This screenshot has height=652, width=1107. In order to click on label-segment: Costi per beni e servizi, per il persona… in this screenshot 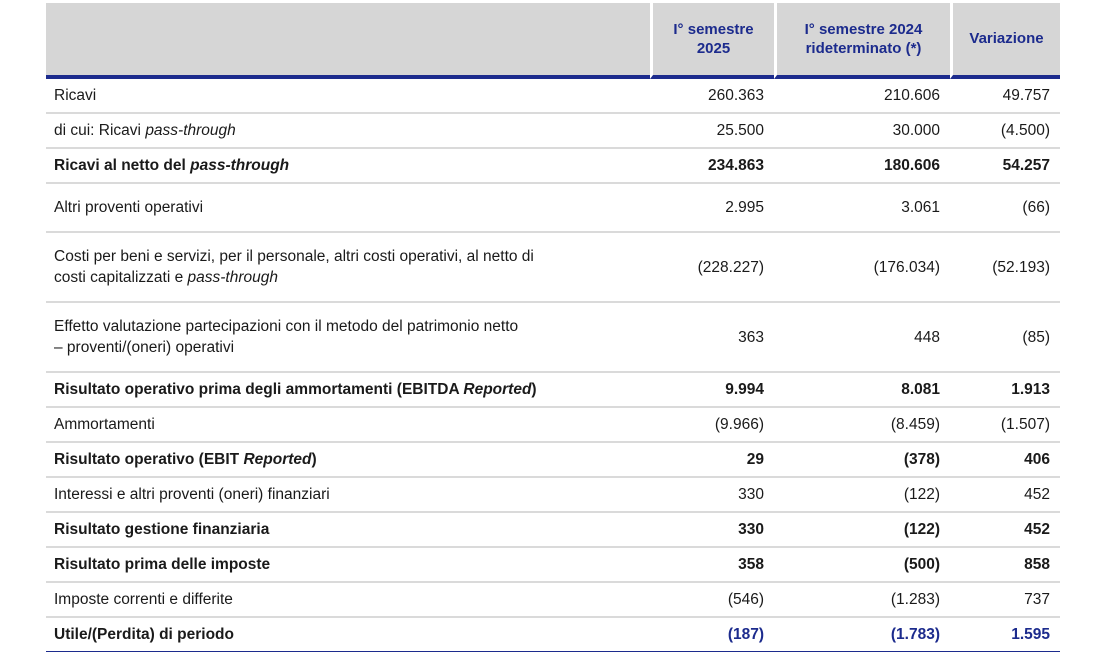, I will do `click(294, 256)`.